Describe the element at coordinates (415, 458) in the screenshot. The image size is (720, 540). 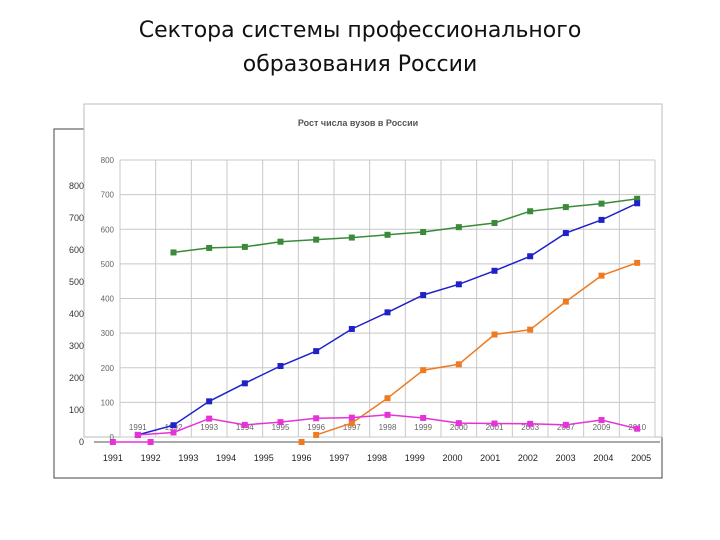
I see `outer-x-tick-label: 1999` at that location.